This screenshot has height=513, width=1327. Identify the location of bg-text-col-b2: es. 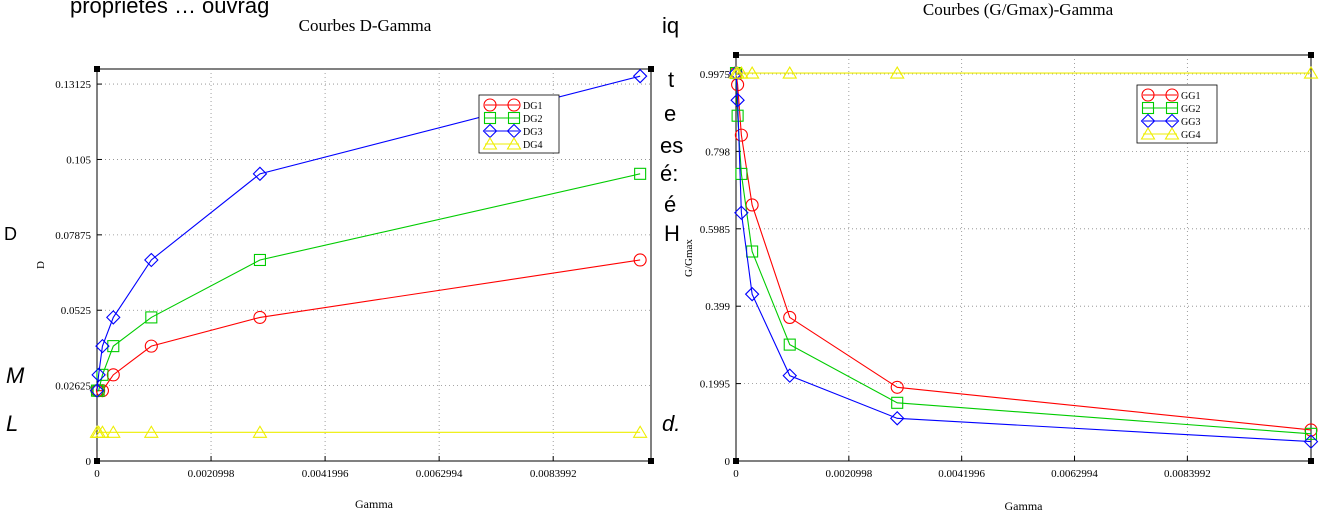
(672, 145).